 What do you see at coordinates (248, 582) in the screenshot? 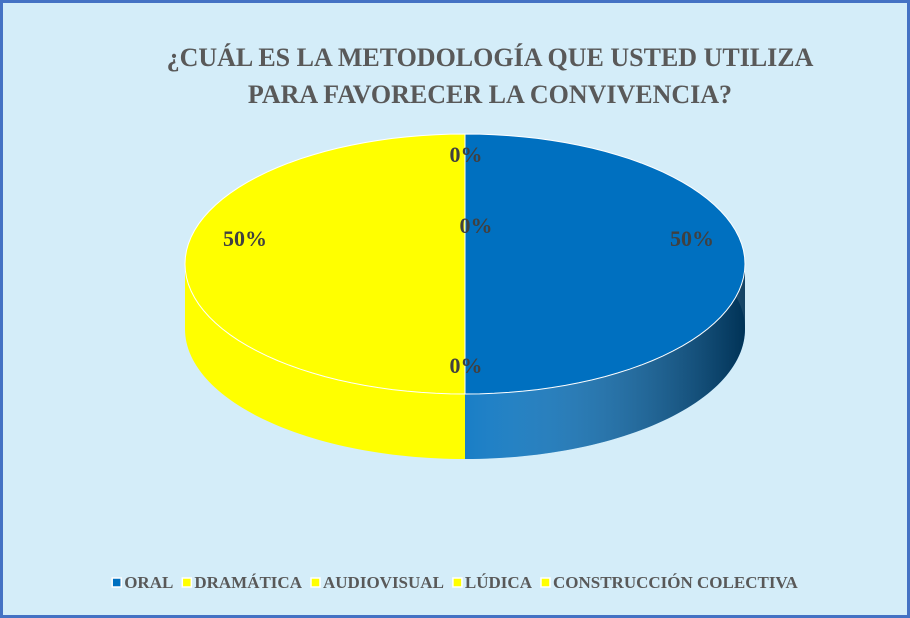
I see `legend-label: DRAMÁTICA` at bounding box center [248, 582].